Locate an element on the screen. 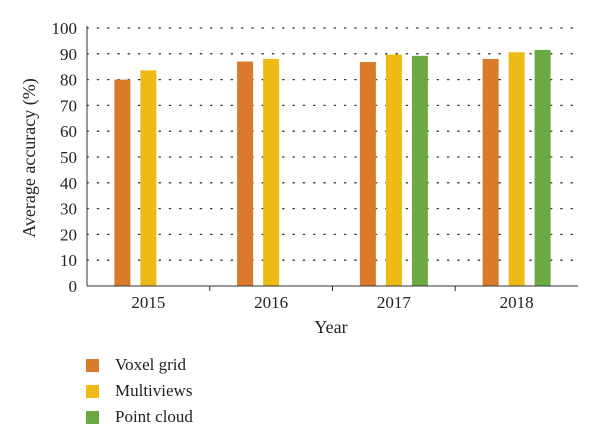  legend-item-multiviews: Multiviews is located at coordinates (139, 391).